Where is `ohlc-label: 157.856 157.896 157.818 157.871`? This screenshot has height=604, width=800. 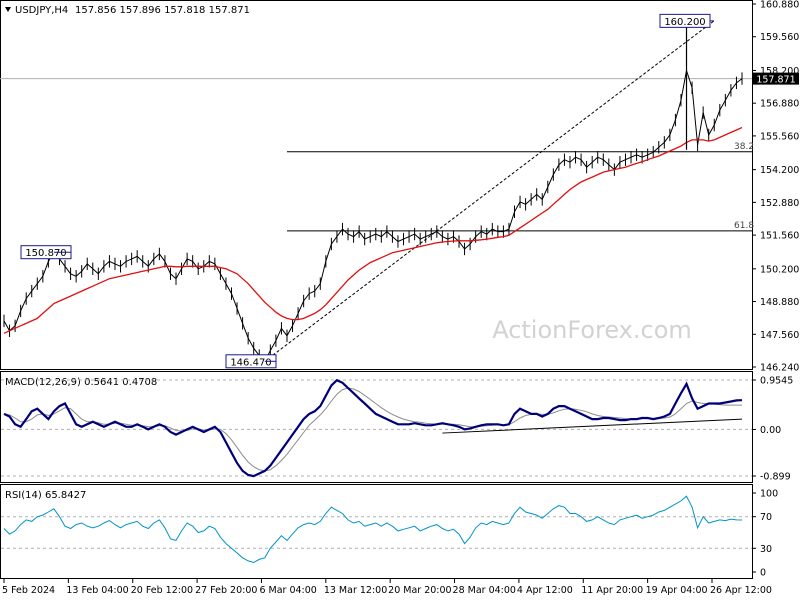
ohlc-label: 157.856 157.896 157.818 157.871 is located at coordinates (162, 10).